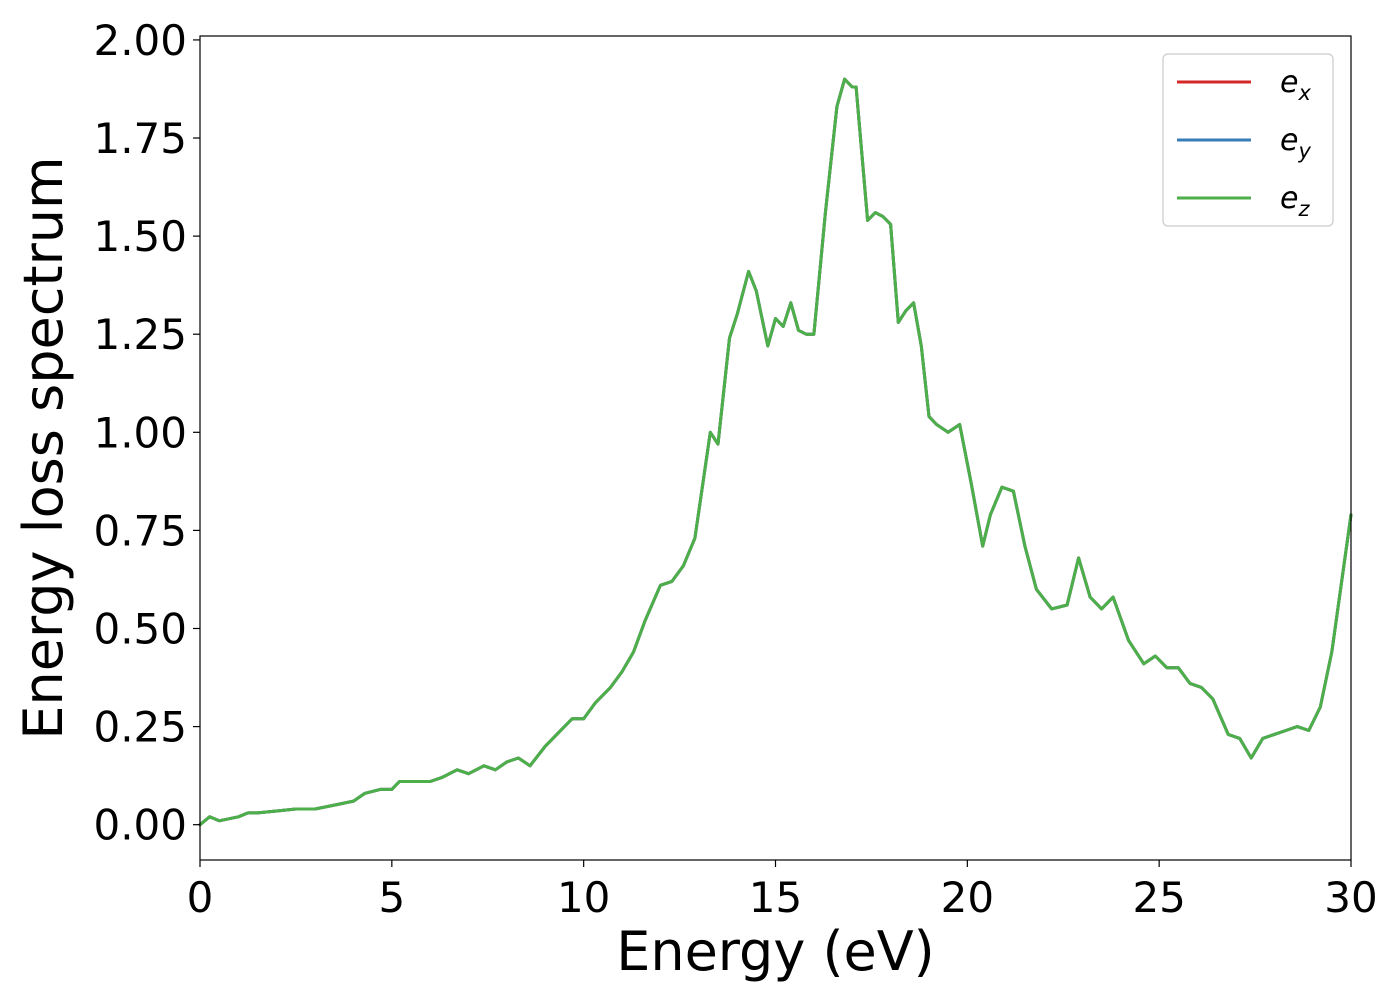  What do you see at coordinates (140, 628) in the screenshot?
I see `y-tick-label: 0.50` at bounding box center [140, 628].